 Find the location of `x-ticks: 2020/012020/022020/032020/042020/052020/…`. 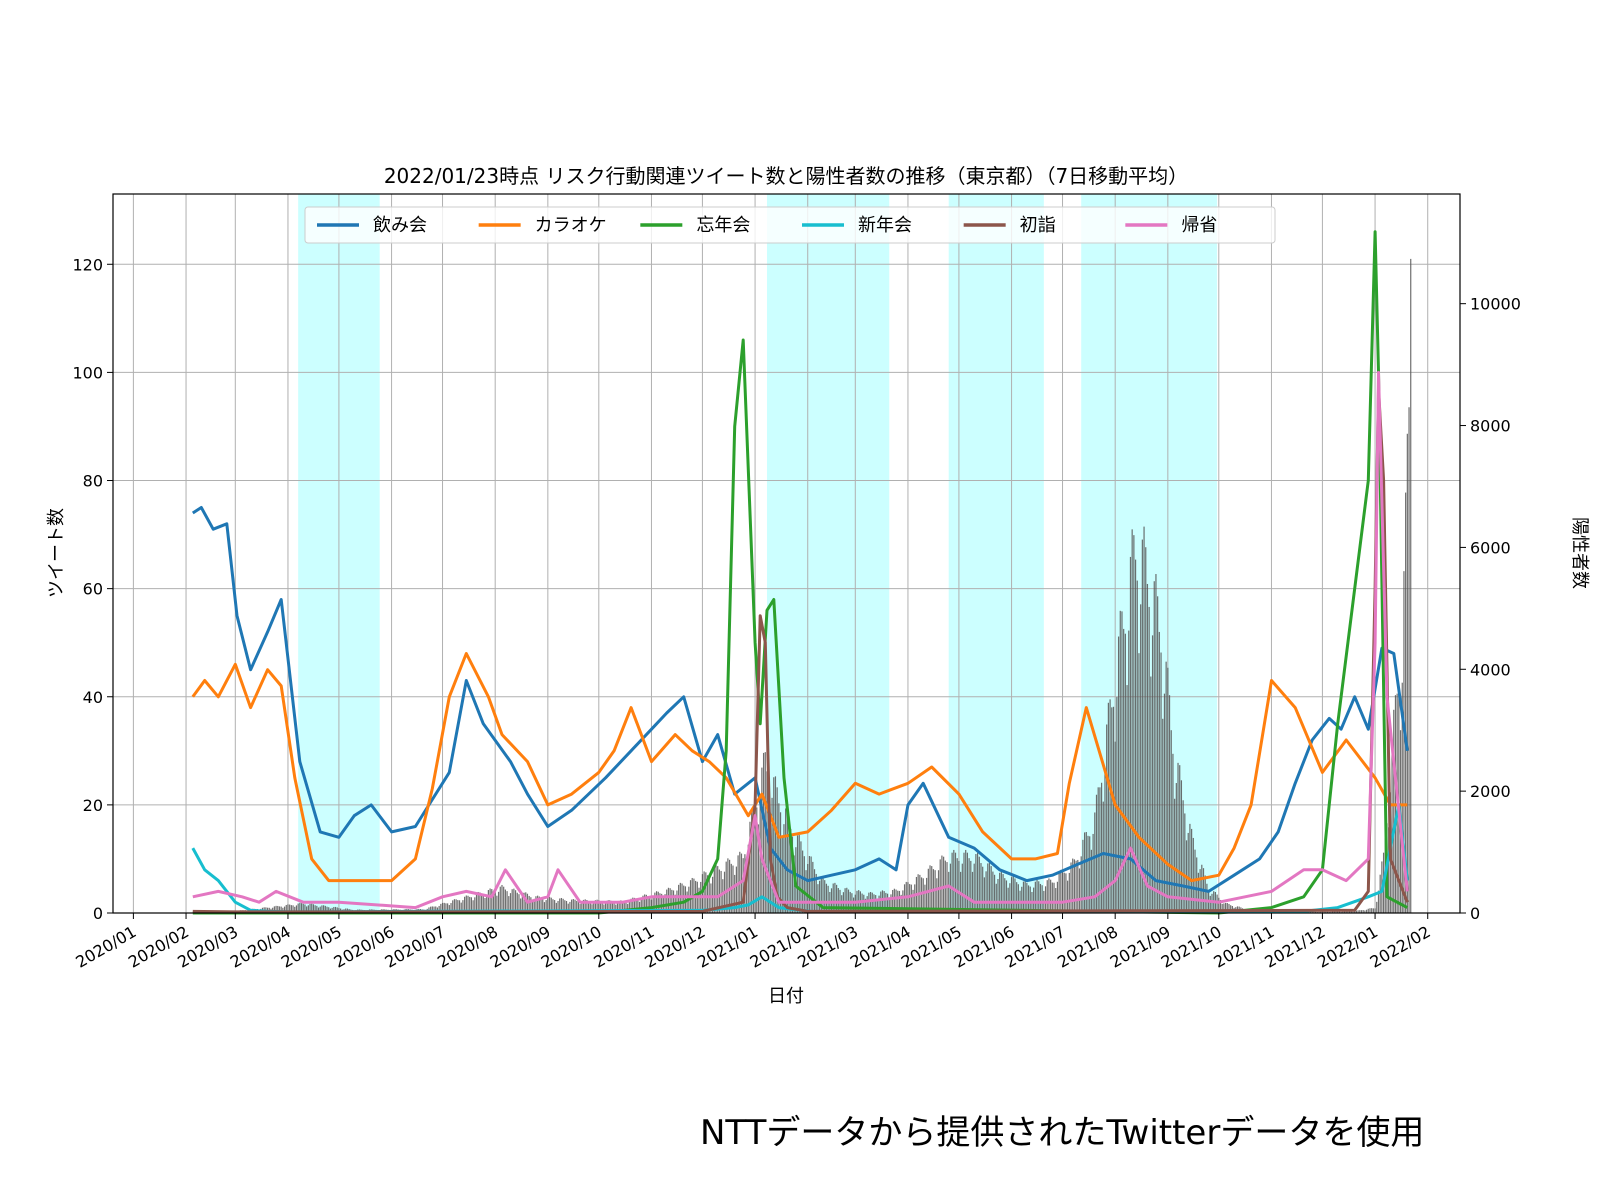

x-ticks: 2020/012020/022020/032020/042020/052020/… is located at coordinates (753, 942).